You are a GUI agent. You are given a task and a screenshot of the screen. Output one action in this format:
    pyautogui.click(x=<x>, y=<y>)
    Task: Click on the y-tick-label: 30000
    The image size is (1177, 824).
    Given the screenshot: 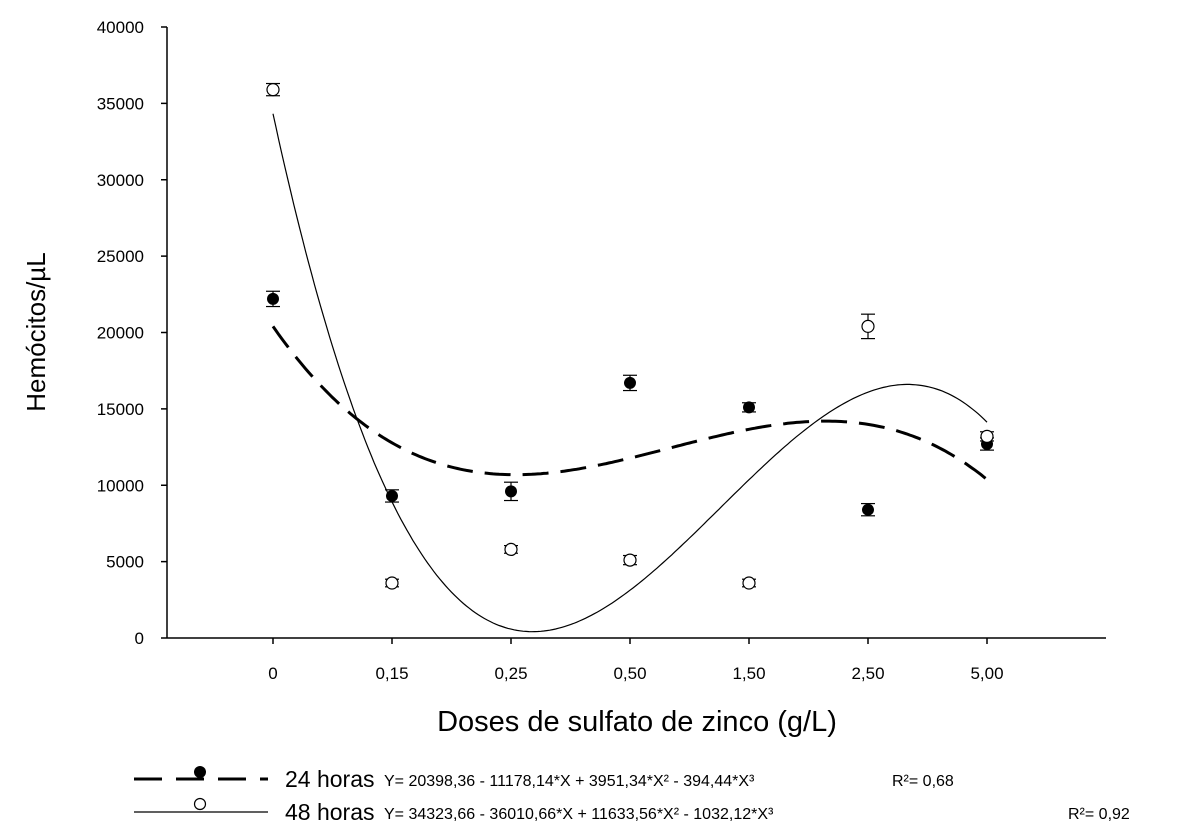 What is the action you would take?
    pyautogui.click(x=120, y=180)
    